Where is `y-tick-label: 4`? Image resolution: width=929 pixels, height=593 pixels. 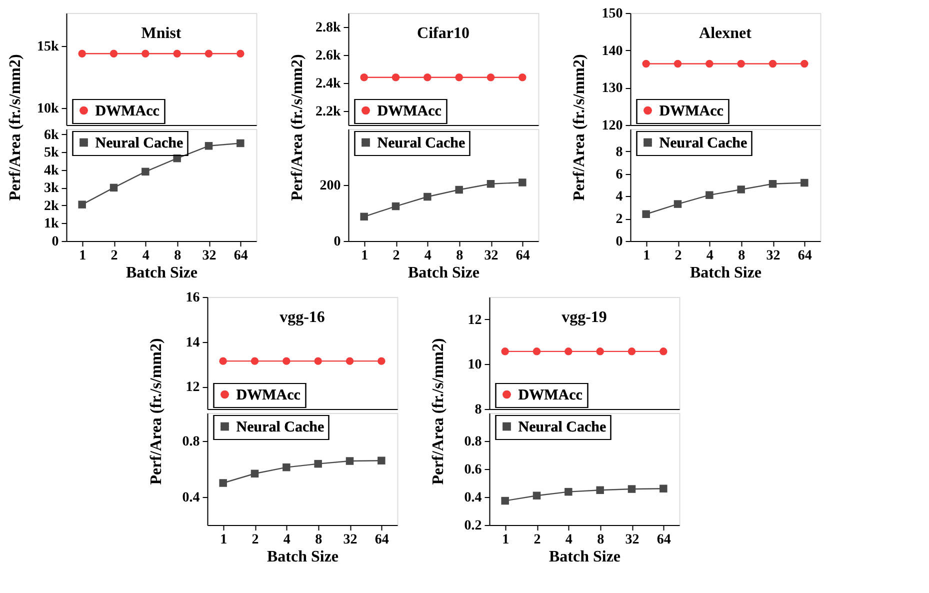 y-tick-label: 4 is located at coordinates (619, 197).